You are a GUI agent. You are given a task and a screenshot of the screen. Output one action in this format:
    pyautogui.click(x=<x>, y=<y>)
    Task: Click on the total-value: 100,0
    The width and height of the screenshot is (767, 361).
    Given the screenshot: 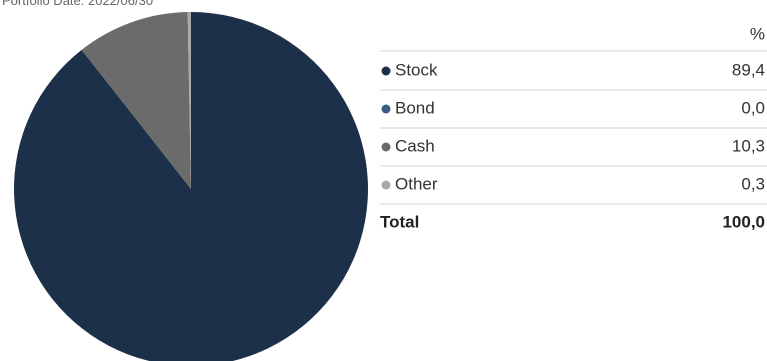 What is the action you would take?
    pyautogui.click(x=743, y=221)
    